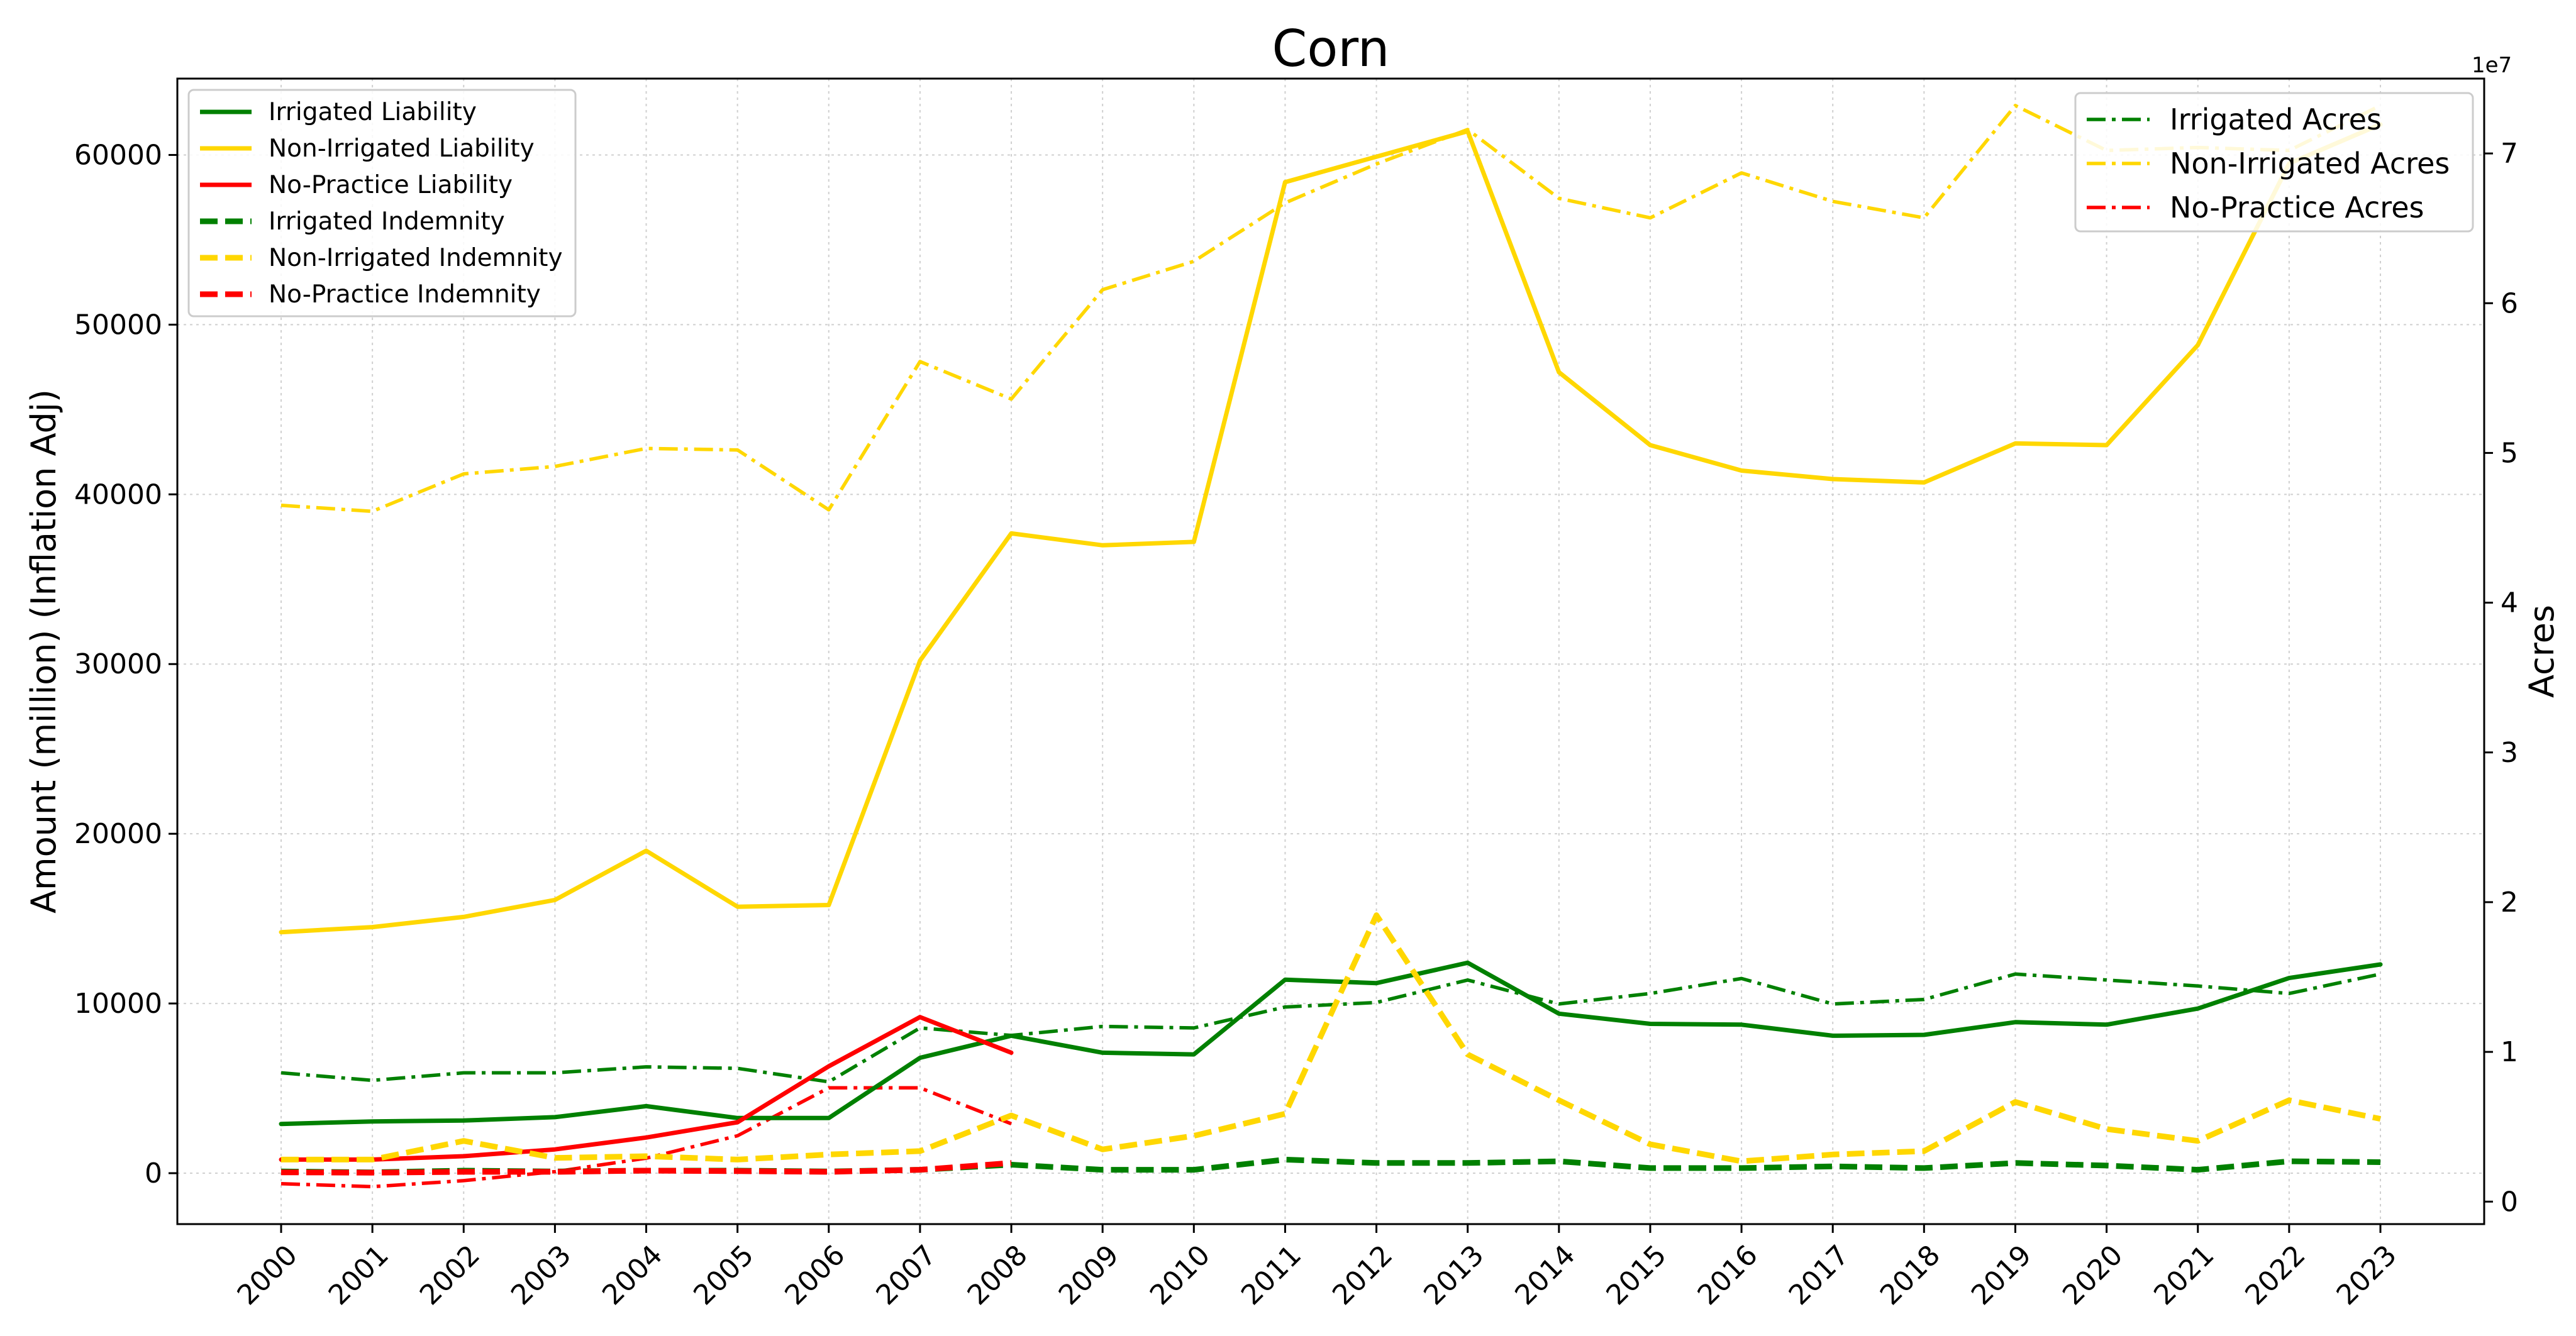 Image resolution: width=2576 pixels, height=1336 pixels. What do you see at coordinates (1910, 1275) in the screenshot?
I see `x-tick-label: 2018` at bounding box center [1910, 1275].